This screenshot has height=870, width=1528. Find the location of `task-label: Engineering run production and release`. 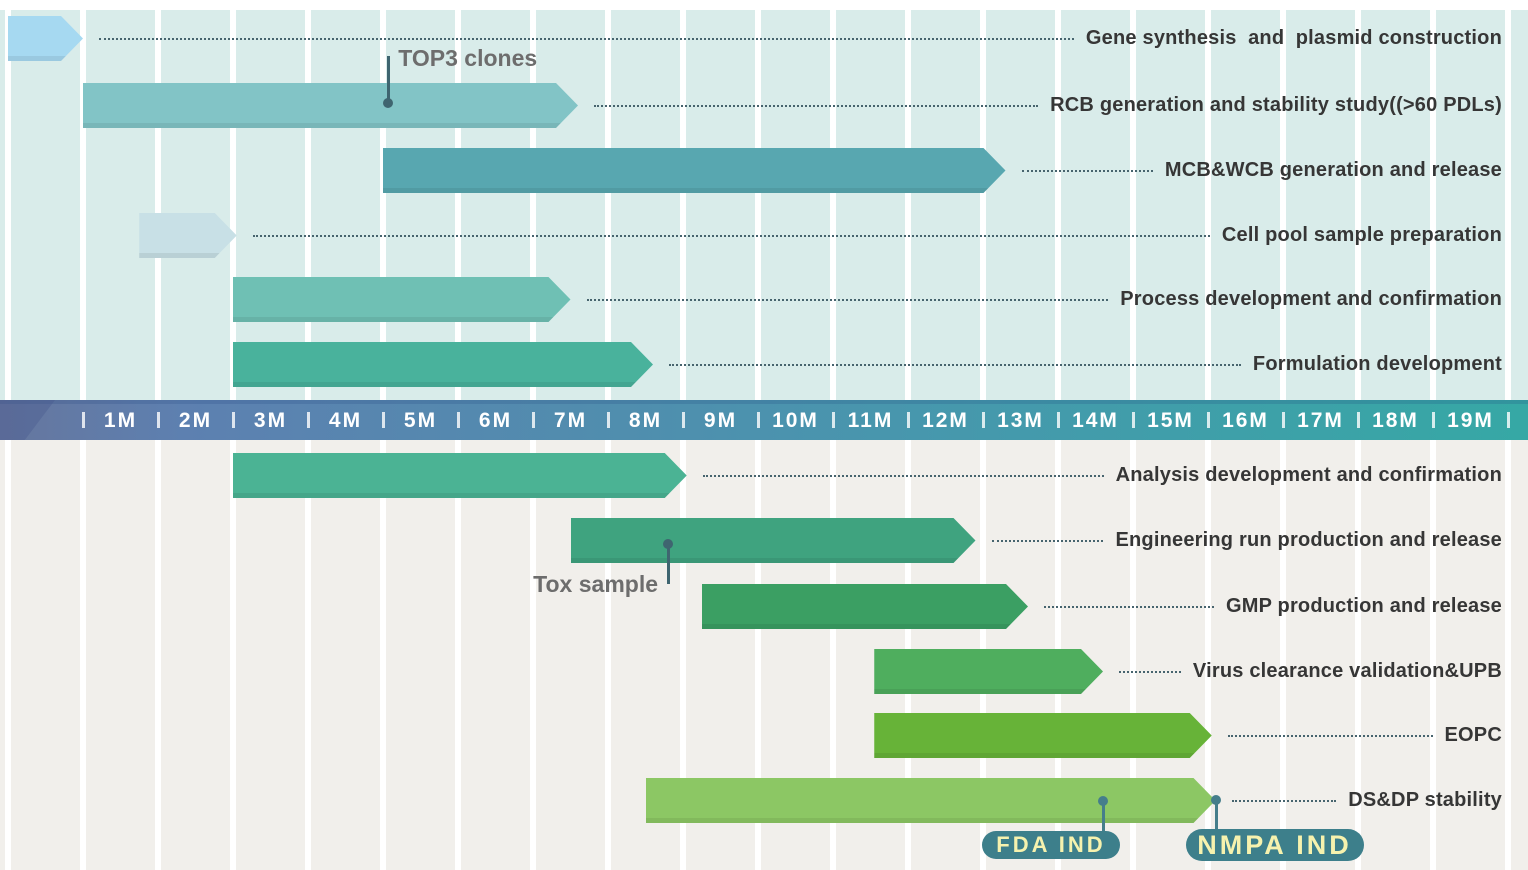

task-label: Engineering run production and release is located at coordinates (1308, 540).